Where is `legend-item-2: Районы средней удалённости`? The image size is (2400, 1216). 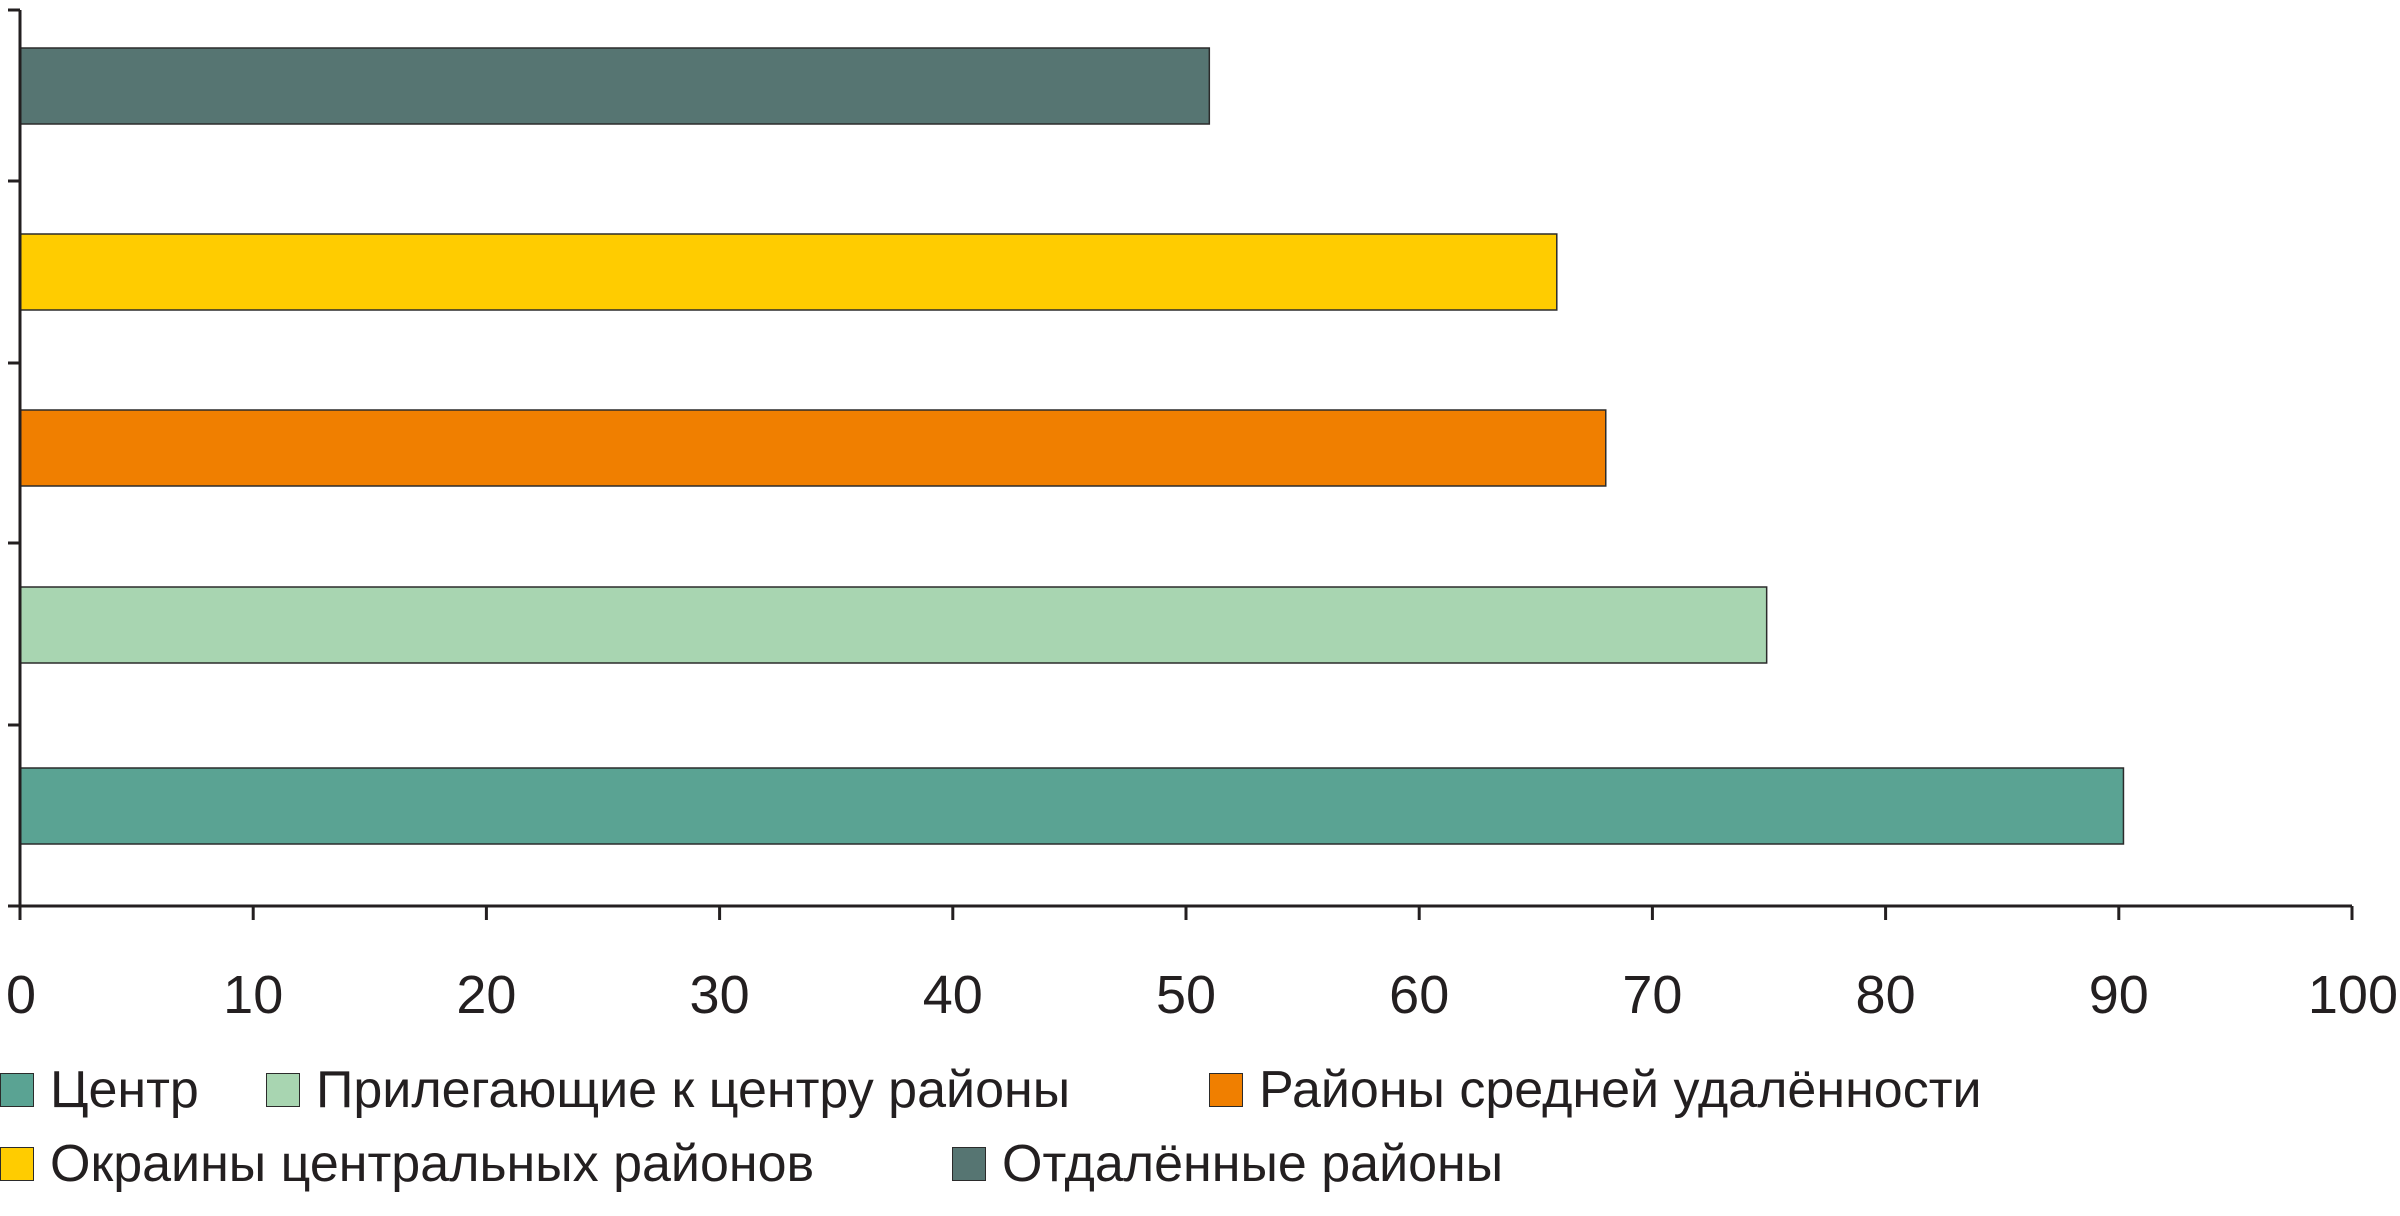
legend-item-2: Районы средней удалённости is located at coordinates (1595, 1090).